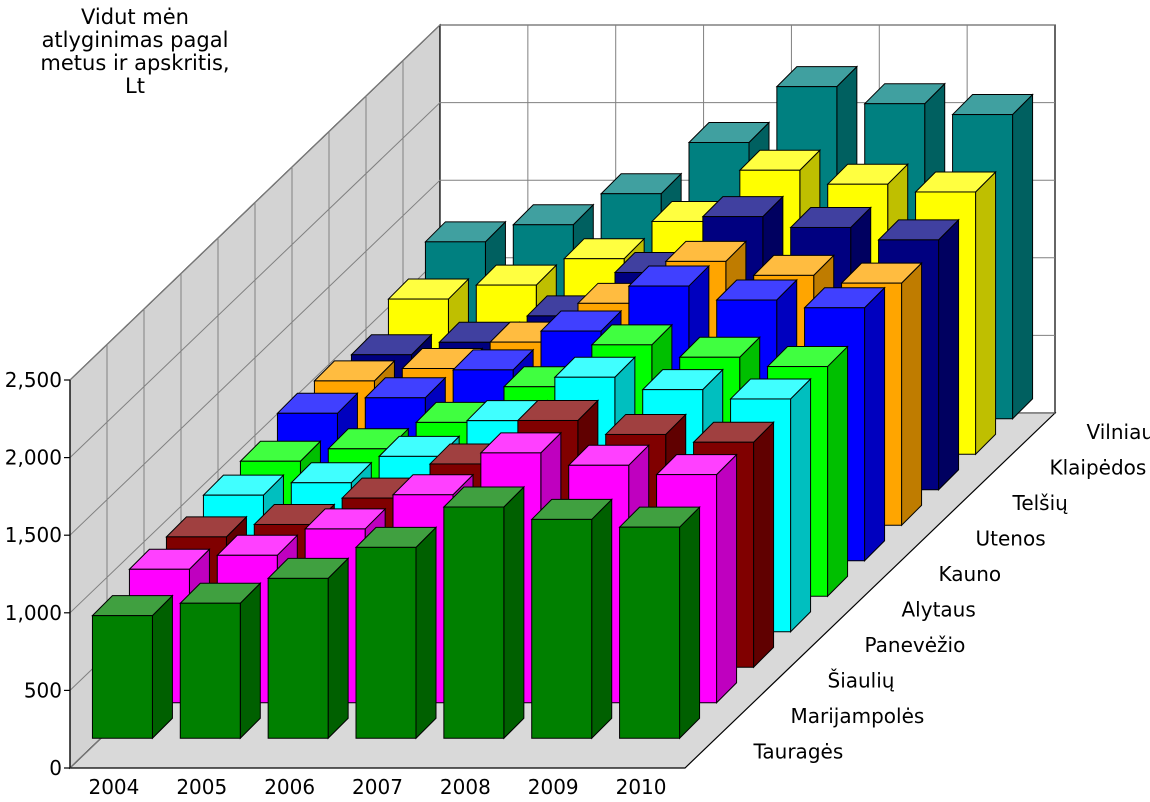 The image size is (1150, 802). Describe the element at coordinates (641, 786) in the screenshot. I see `x-tick-label: 2010` at that location.